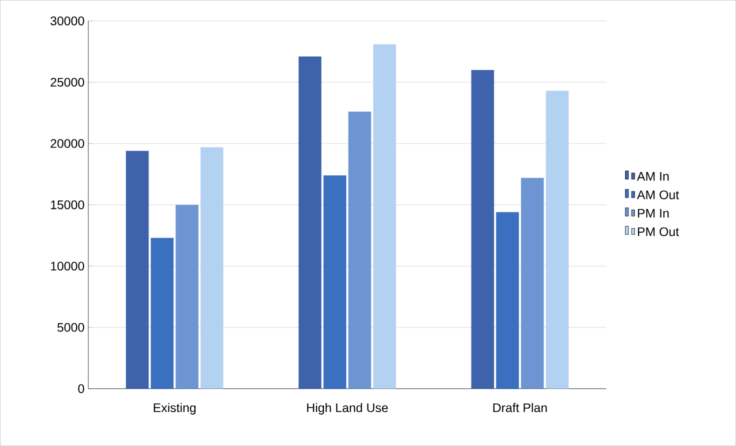 Image resolution: width=736 pixels, height=446 pixels. I want to click on legend-label: AM Out, so click(657, 195).